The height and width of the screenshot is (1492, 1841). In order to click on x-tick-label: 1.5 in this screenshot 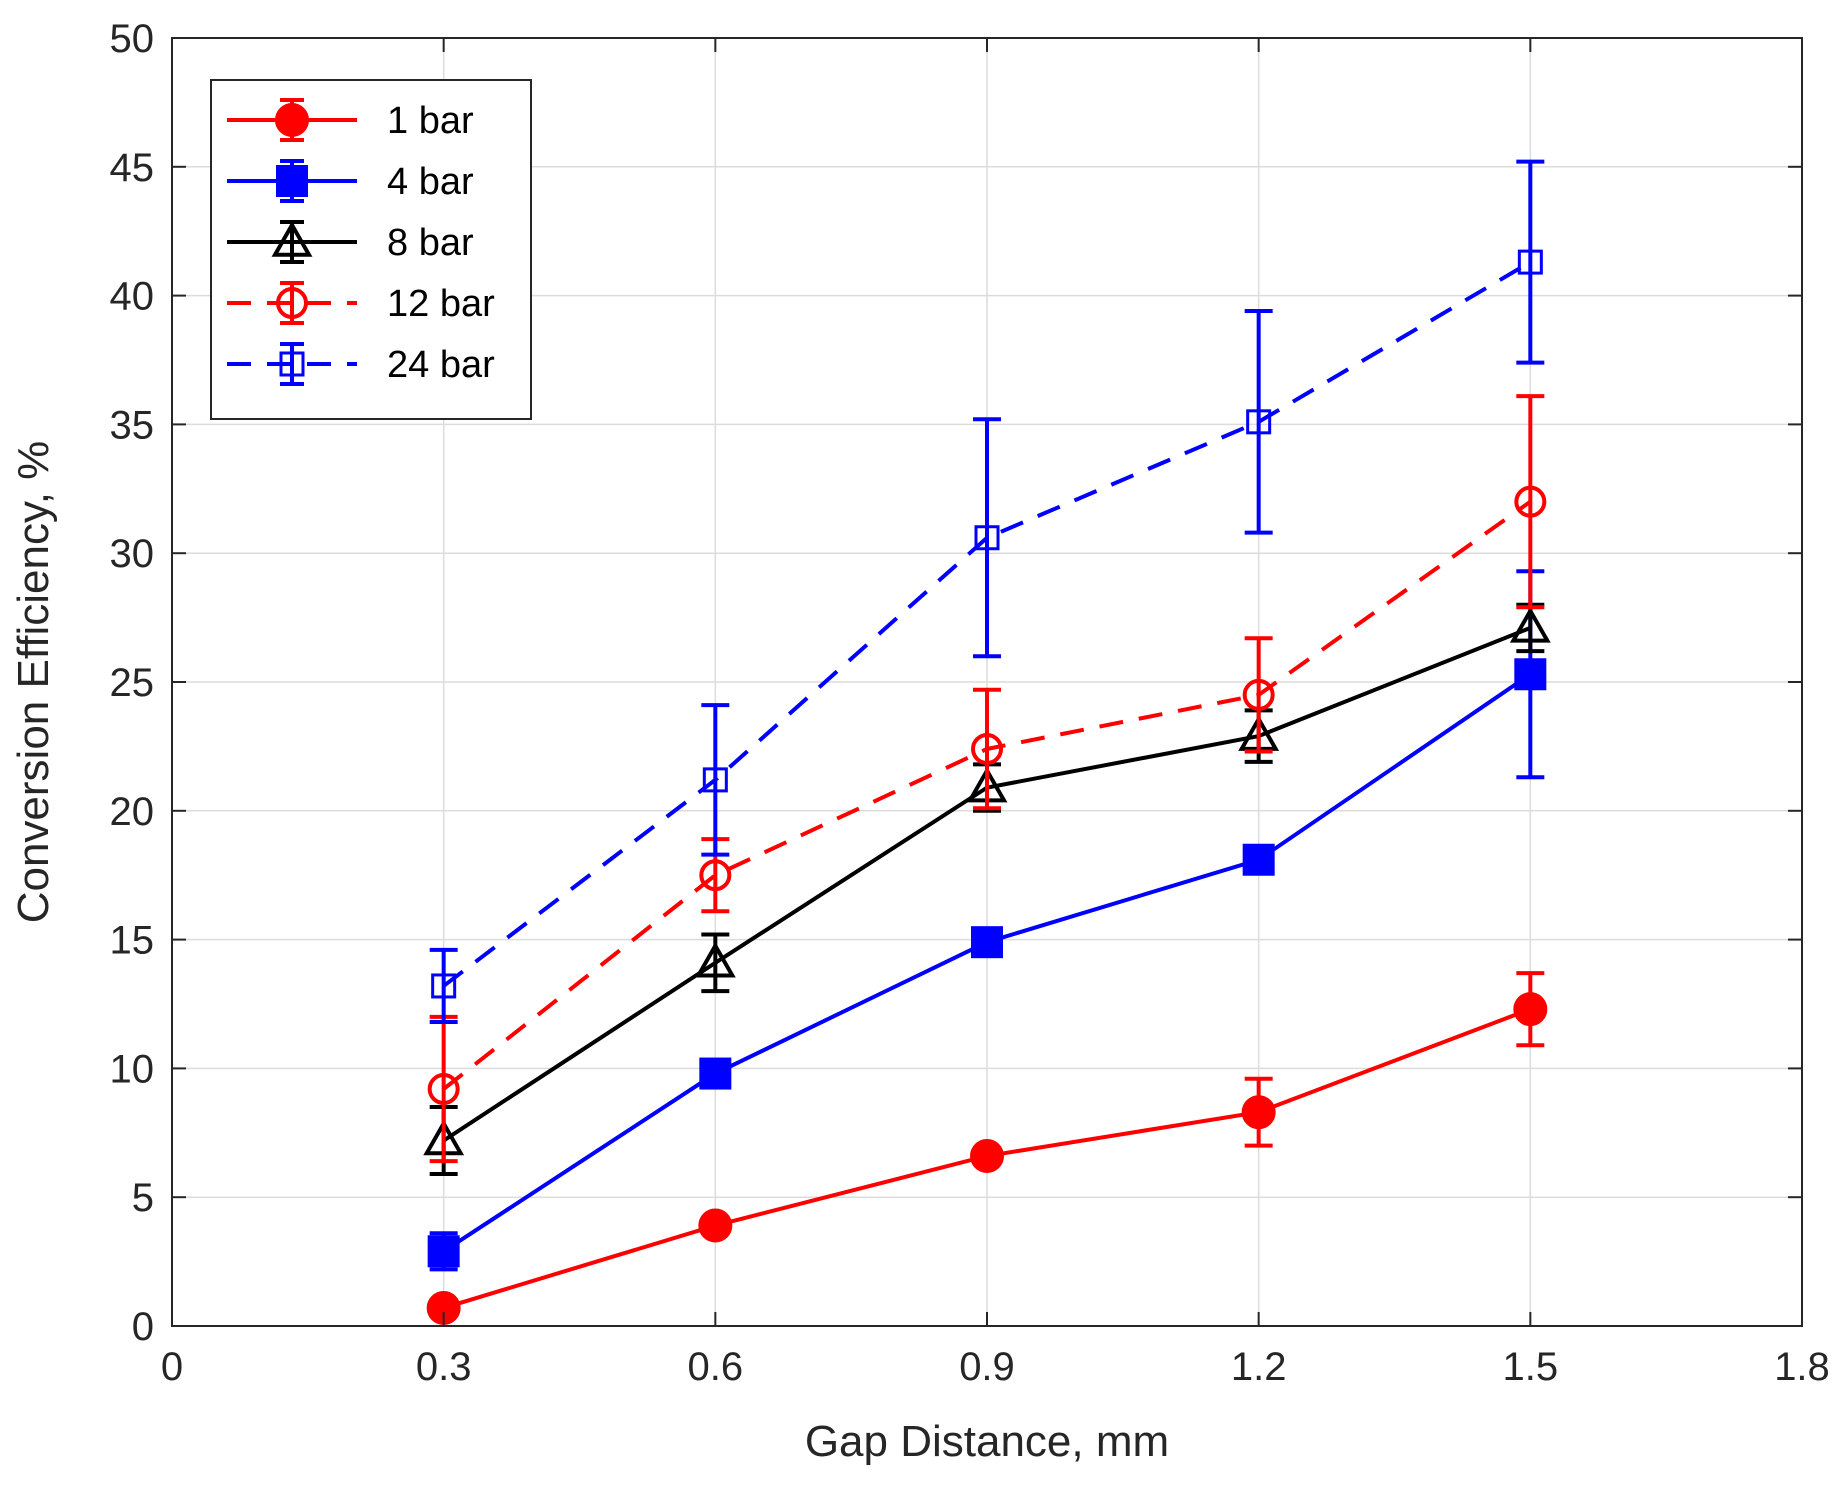, I will do `click(1531, 1367)`.